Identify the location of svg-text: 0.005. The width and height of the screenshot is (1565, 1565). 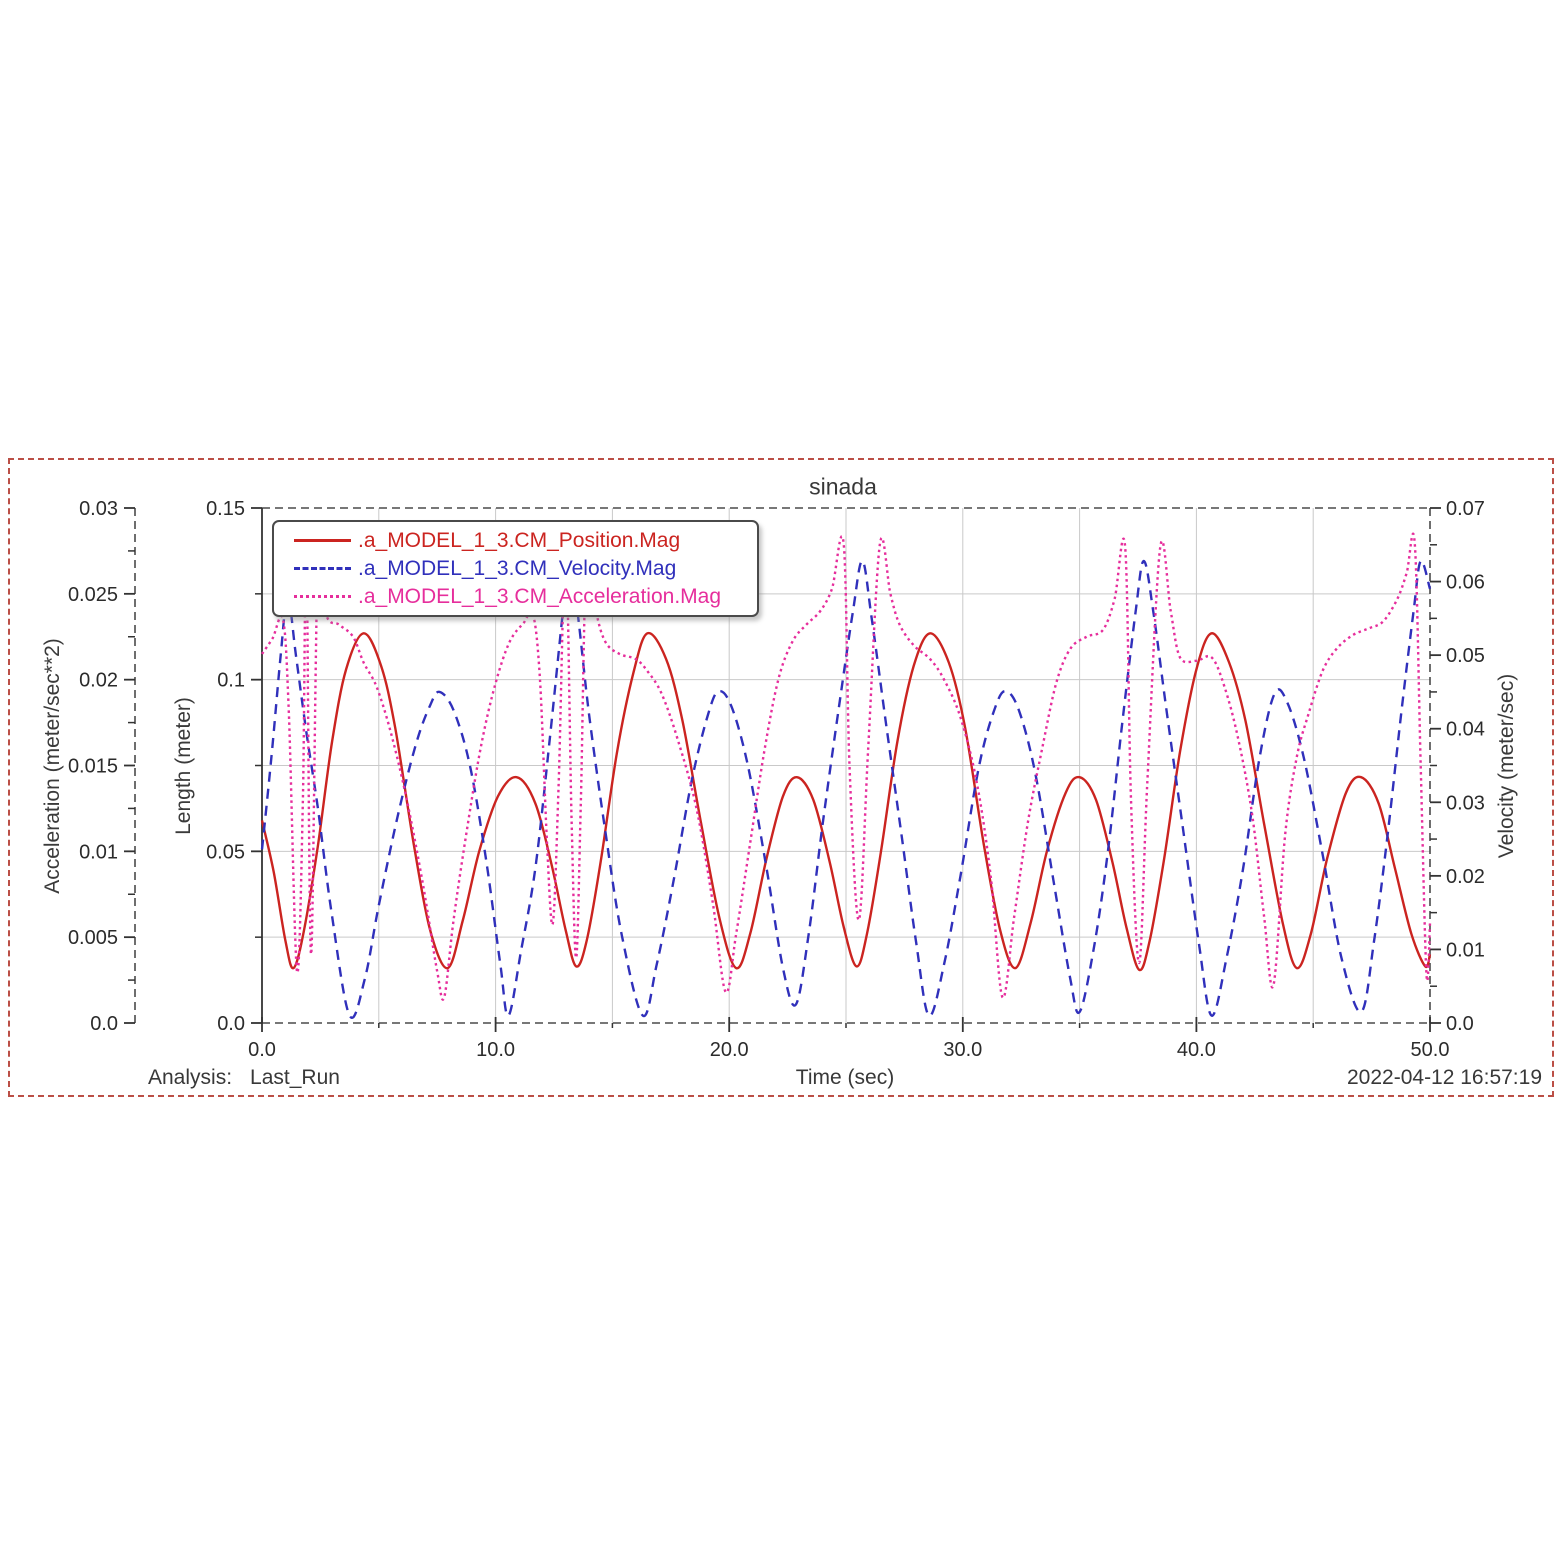
(93, 938).